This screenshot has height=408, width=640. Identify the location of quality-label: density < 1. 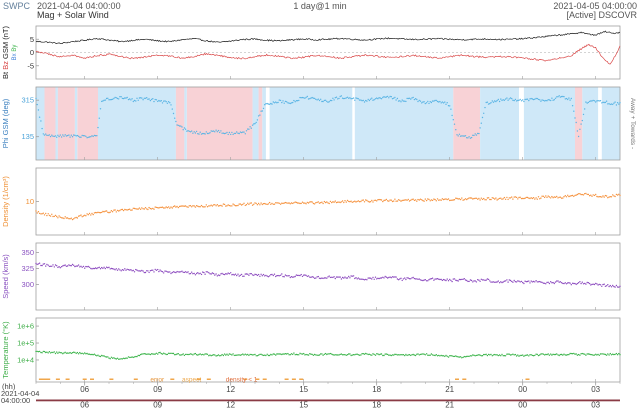
(242, 380).